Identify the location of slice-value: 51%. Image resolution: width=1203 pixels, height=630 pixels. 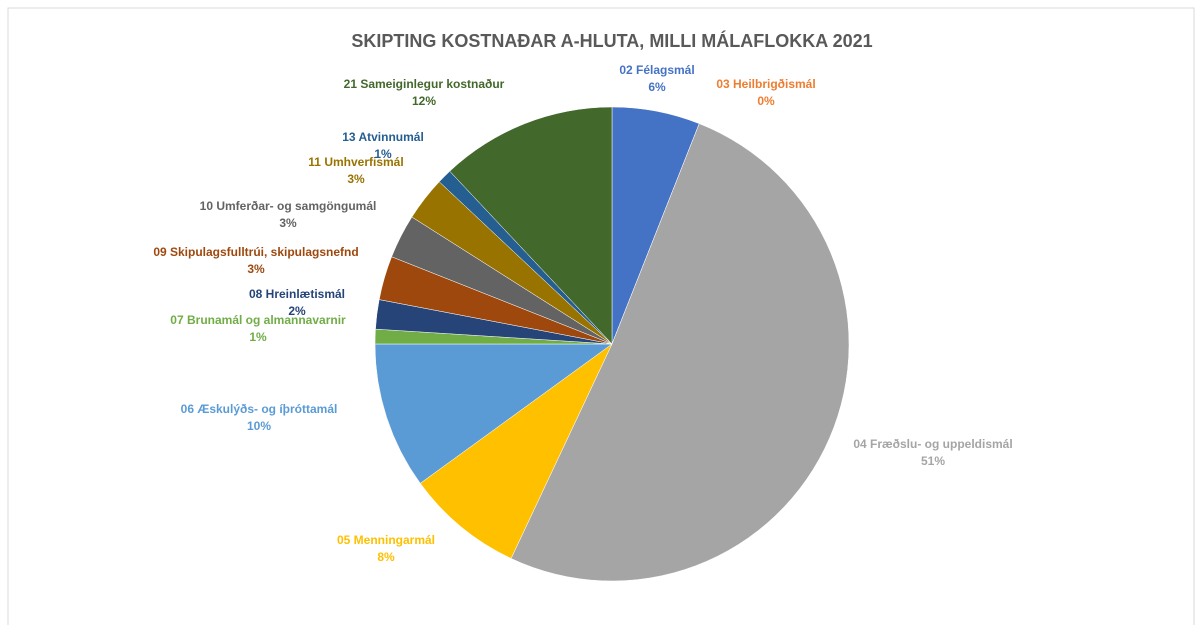
(933, 461).